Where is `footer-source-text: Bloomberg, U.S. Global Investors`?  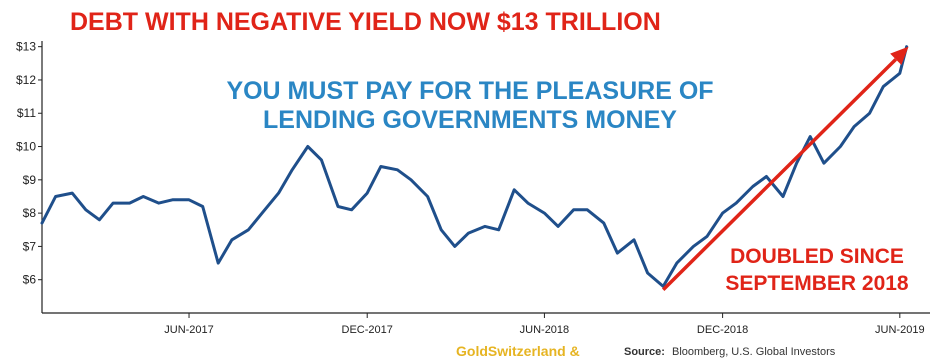 footer-source-text: Bloomberg, U.S. Global Investors is located at coordinates (754, 352).